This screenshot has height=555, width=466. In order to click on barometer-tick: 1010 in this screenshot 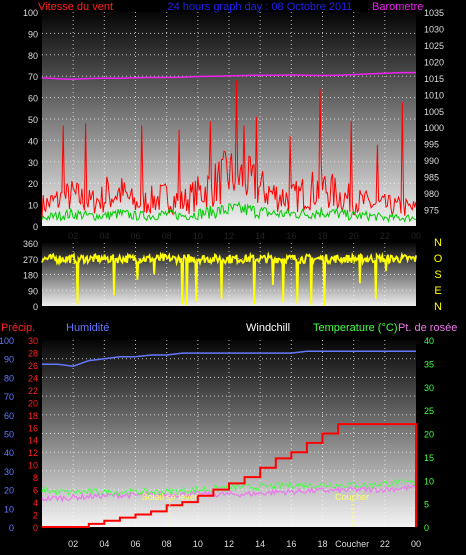, I will do `click(434, 95)`.